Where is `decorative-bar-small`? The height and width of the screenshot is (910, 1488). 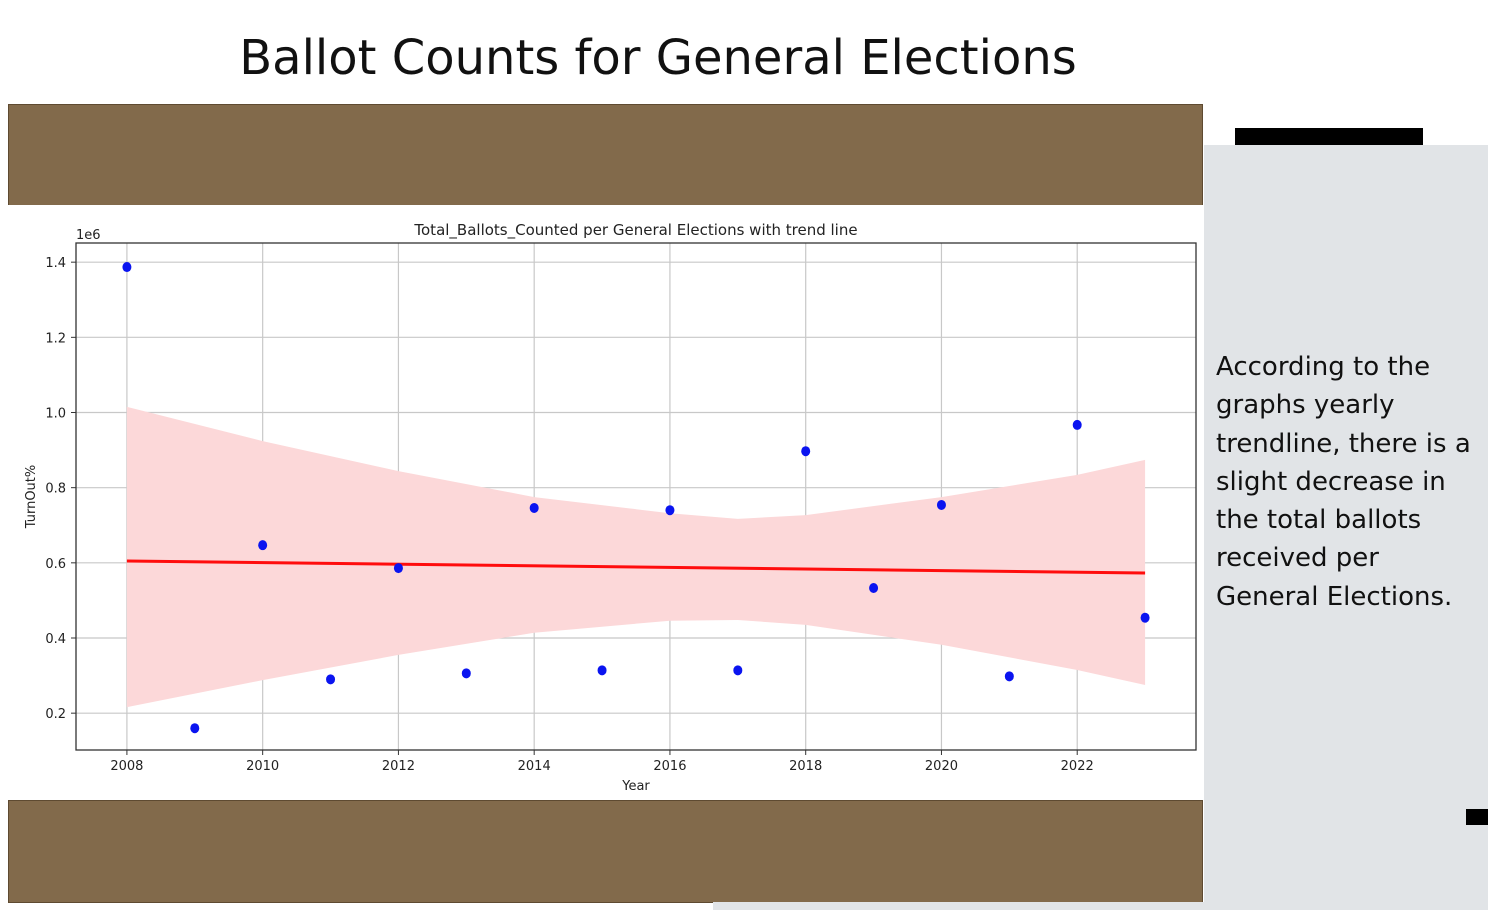
decorative-bar-small is located at coordinates (1477, 817).